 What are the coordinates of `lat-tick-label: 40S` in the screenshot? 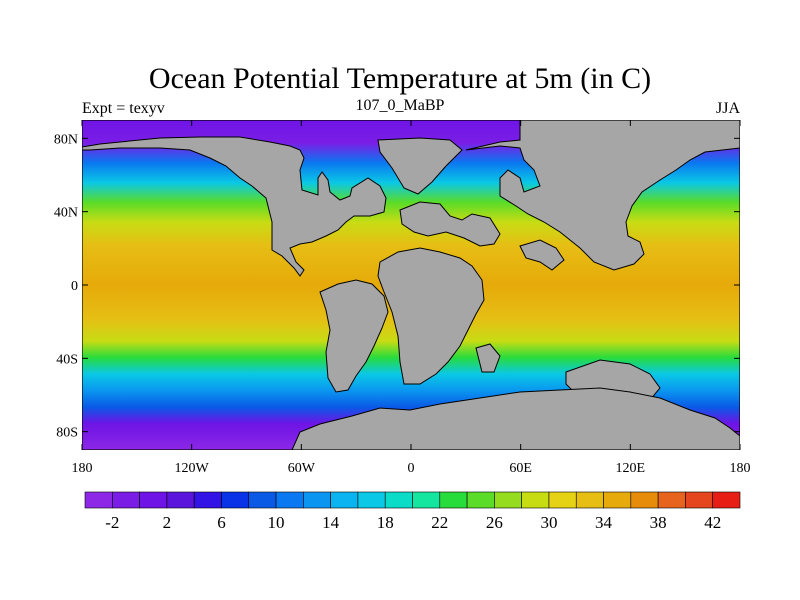 It's located at (67, 359).